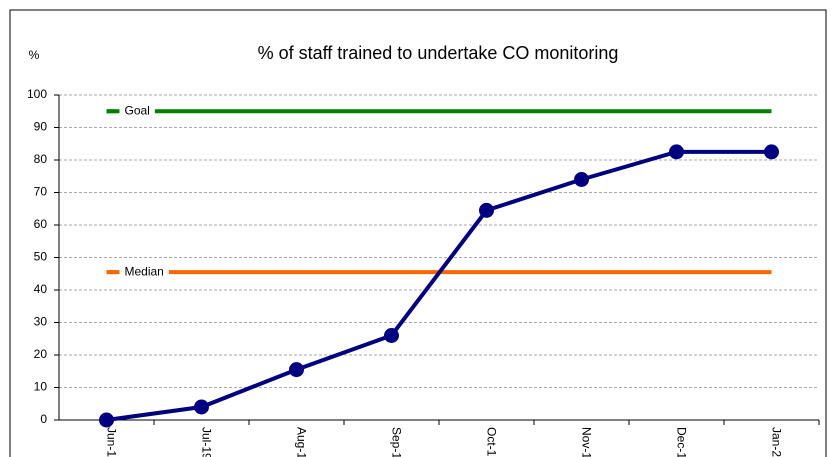 This screenshot has width=836, height=457. Describe the element at coordinates (586, 442) in the screenshot. I see `x-tick-label: Nov-19` at that location.